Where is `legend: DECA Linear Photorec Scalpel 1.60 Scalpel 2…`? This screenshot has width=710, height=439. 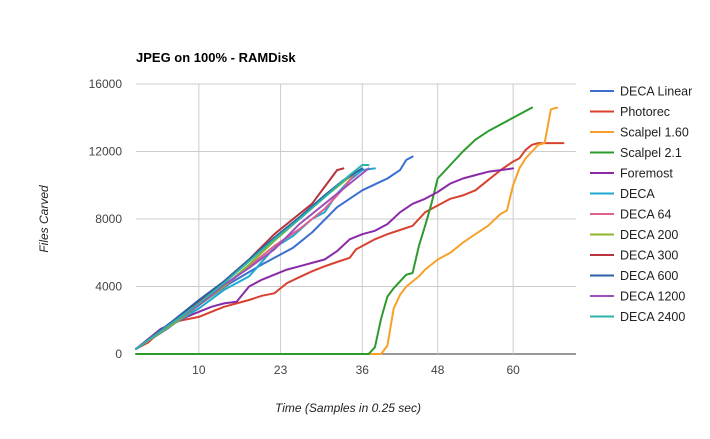
legend: DECA Linear Photorec Scalpel 1.60 Scalpel 2… is located at coordinates (641, 204).